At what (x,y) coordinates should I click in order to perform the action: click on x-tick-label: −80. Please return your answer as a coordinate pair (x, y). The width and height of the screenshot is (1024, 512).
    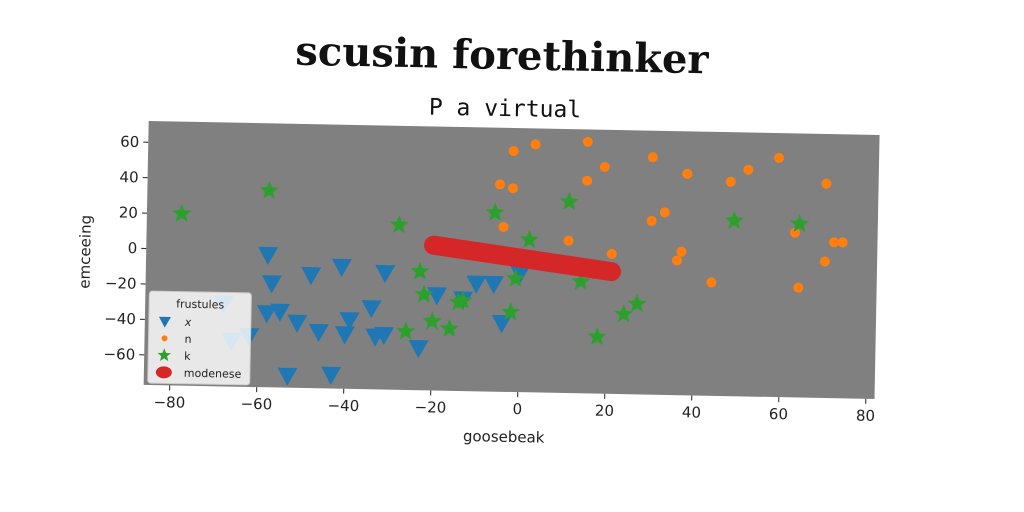
    Looking at the image, I should click on (169, 402).